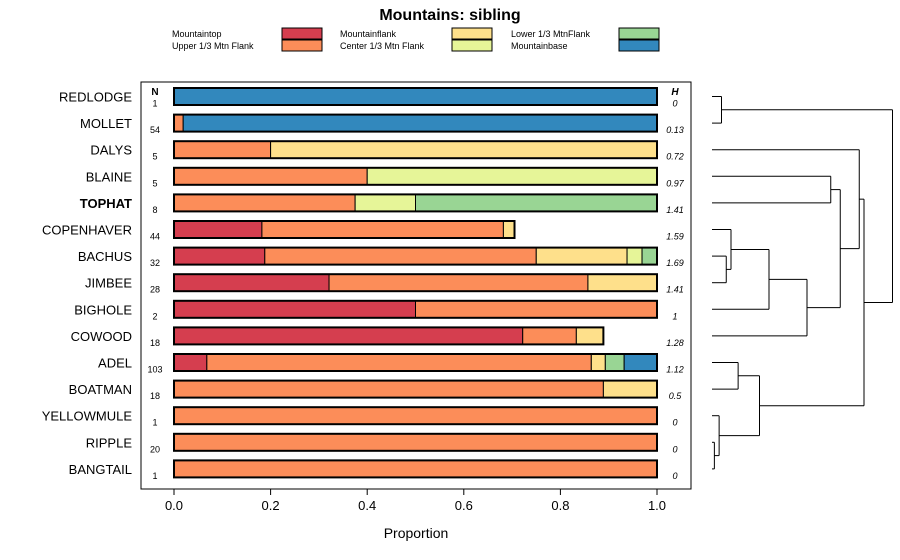 The height and width of the screenshot is (560, 900). Describe the element at coordinates (103, 309) in the screenshot. I see `row-label: BIGHOLE` at that location.